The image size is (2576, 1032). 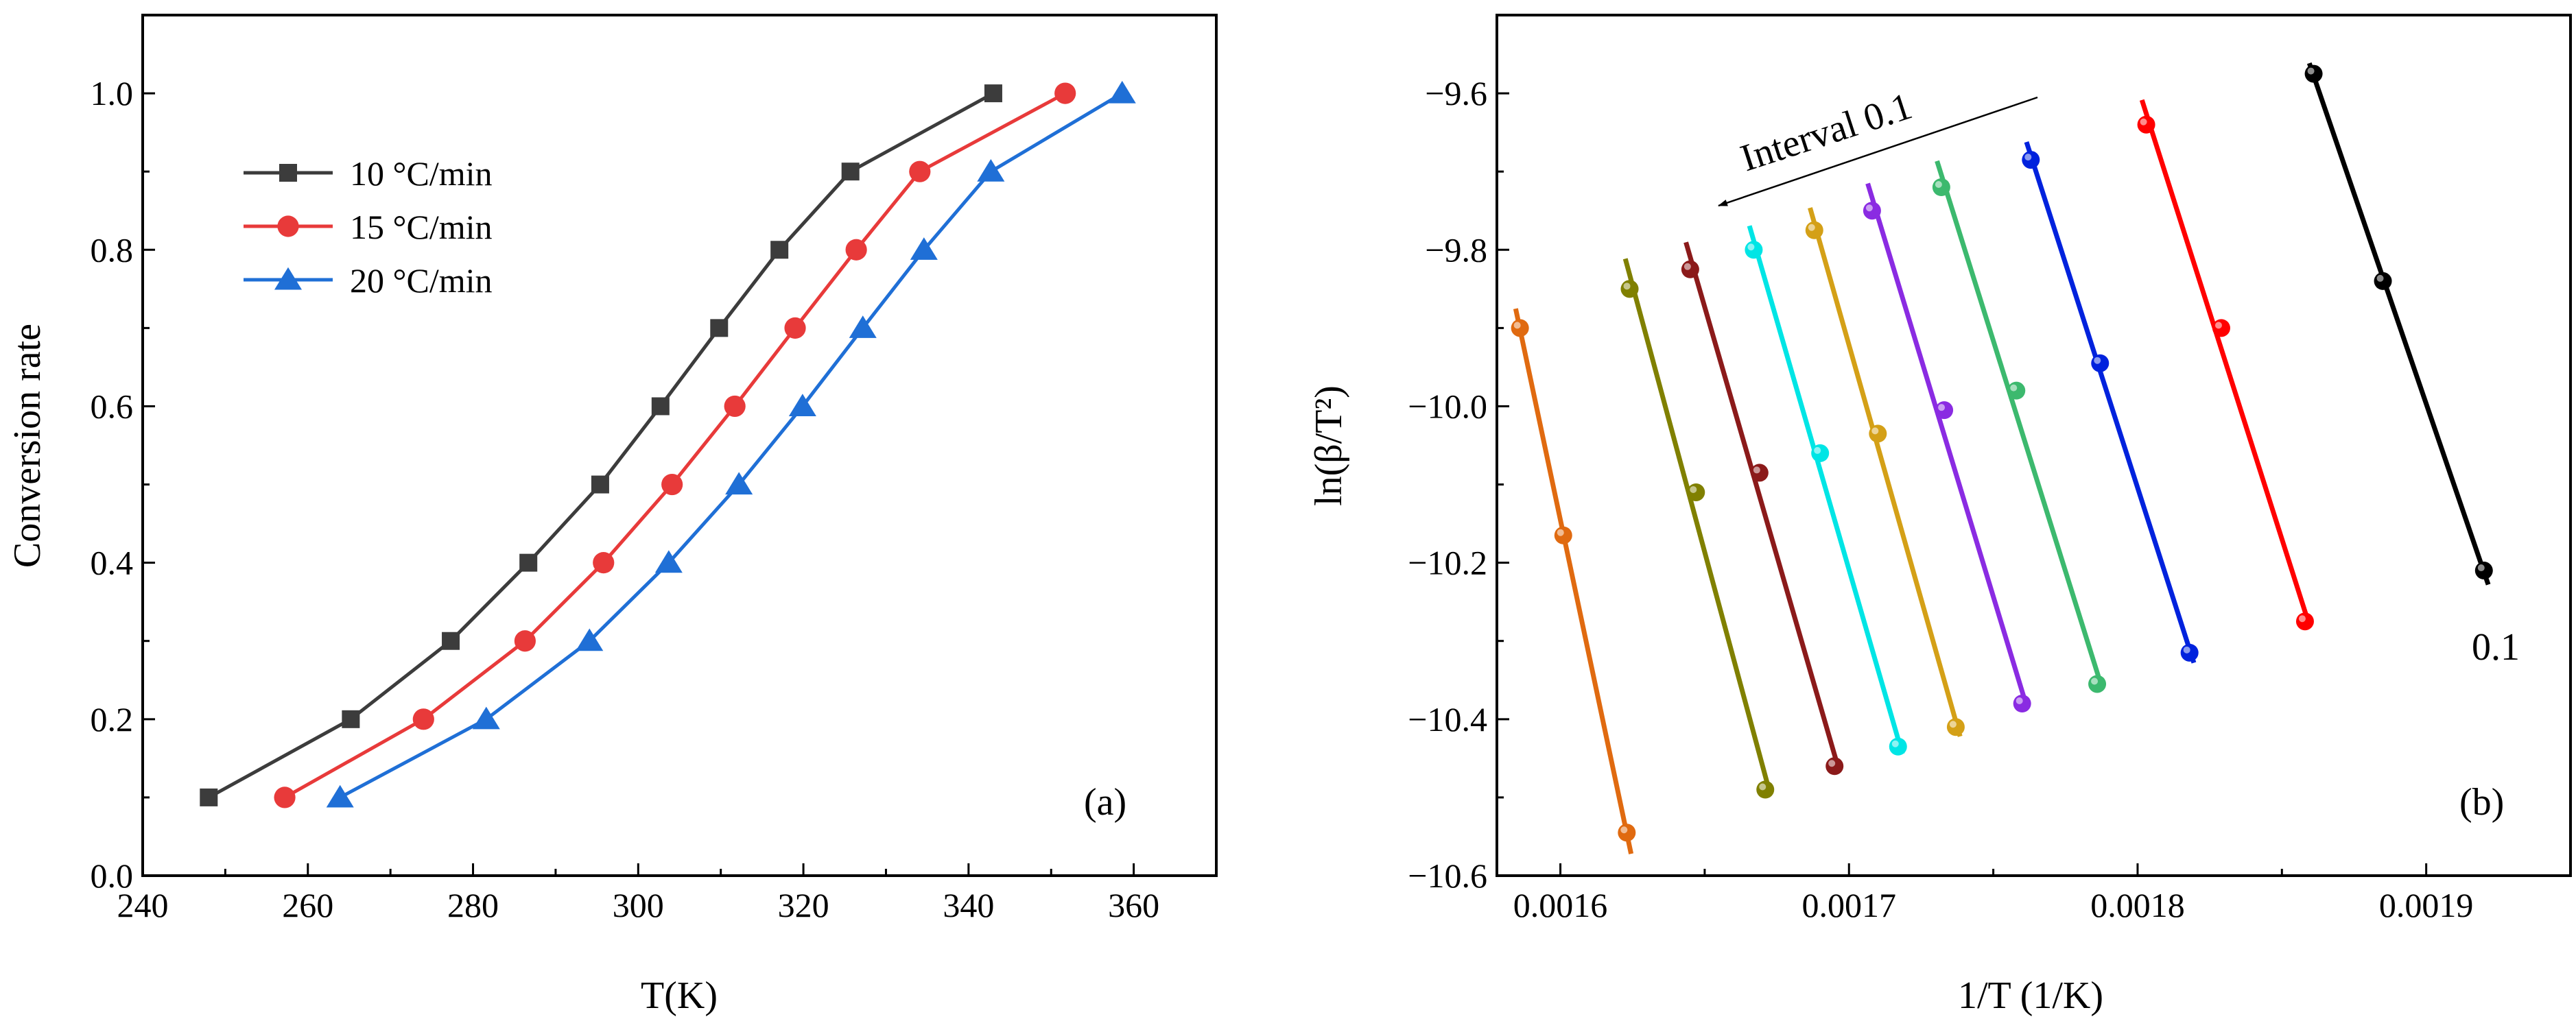 I want to click on panel-a-legend: 10 °C/min 15 °C/min 20 °C/min, so click(x=368, y=227).